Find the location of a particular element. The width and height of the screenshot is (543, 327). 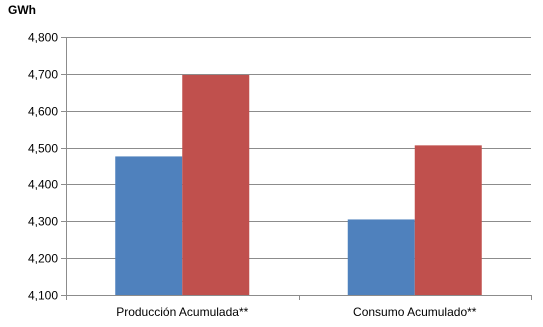

y-tick-label: 4,800 is located at coordinates (43, 38).